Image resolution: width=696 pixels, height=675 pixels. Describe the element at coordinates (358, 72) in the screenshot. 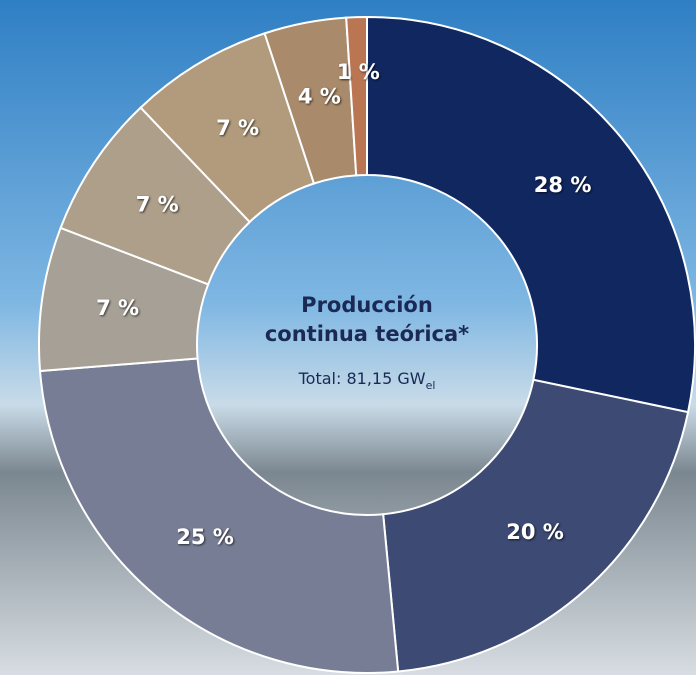

I see `value-label: 1 %` at that location.